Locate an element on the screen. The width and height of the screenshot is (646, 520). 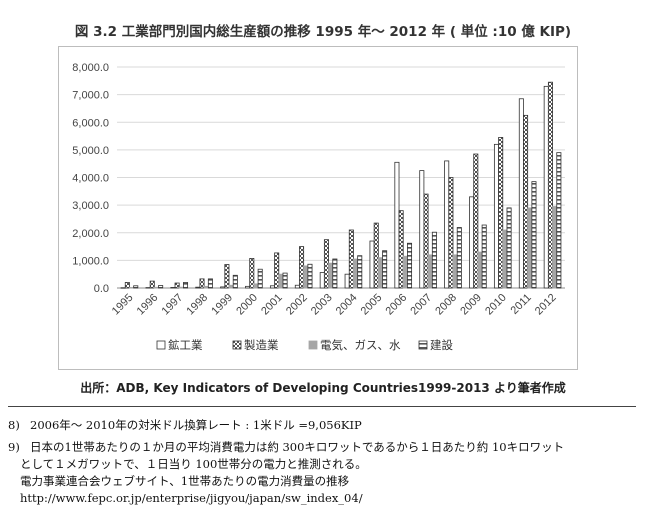
x-tick-label: 2011 is located at coordinates (521, 304).